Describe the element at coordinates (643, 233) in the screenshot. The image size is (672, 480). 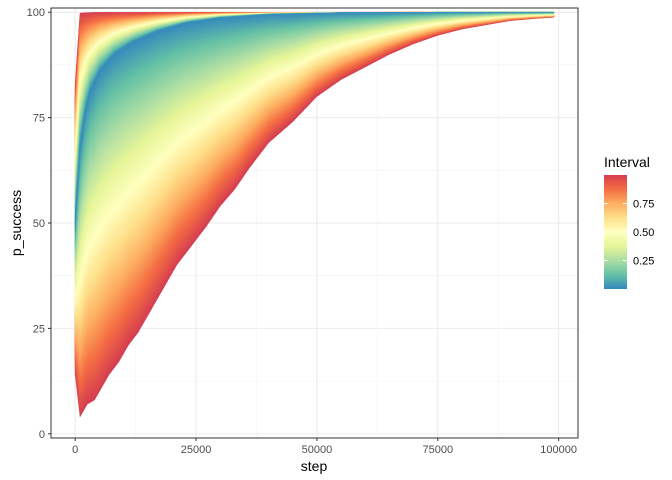
I see `legend-label: 0.50` at that location.